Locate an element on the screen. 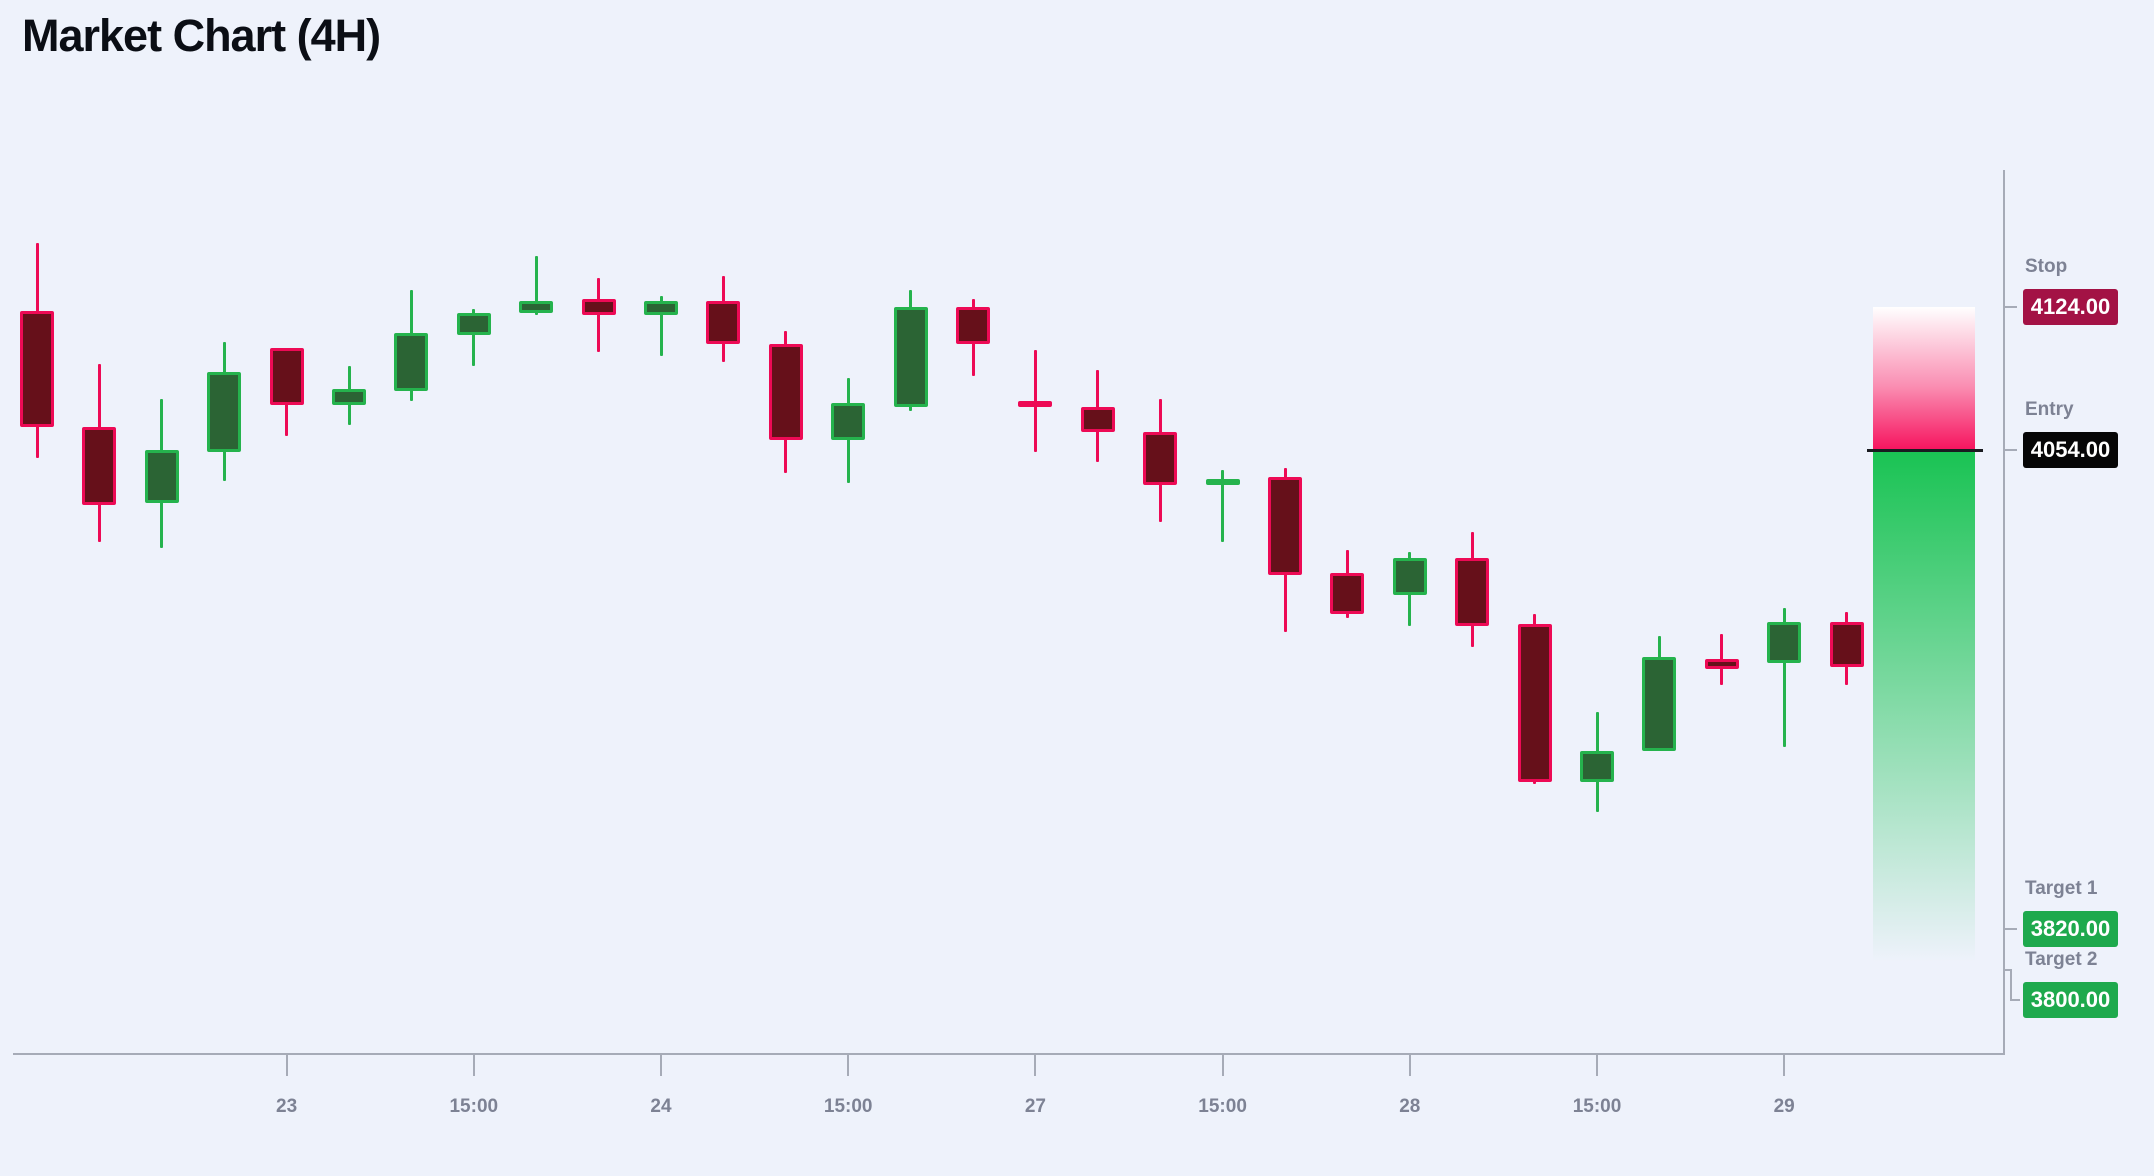 The width and height of the screenshot is (2154, 1176). target1-price-badge: 3820.00 is located at coordinates (2070, 929).